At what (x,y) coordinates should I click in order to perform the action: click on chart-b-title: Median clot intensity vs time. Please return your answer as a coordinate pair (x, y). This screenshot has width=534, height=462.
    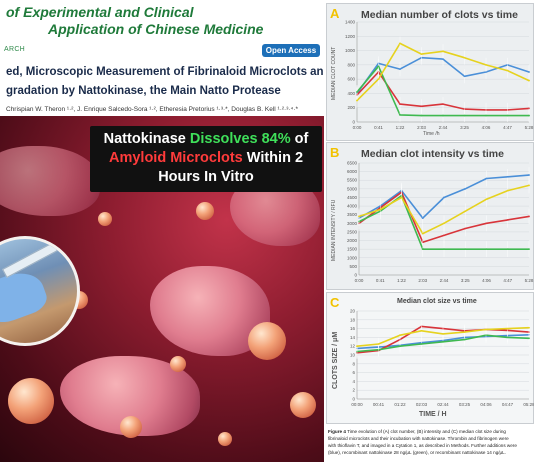
    Looking at the image, I should click on (432, 154).